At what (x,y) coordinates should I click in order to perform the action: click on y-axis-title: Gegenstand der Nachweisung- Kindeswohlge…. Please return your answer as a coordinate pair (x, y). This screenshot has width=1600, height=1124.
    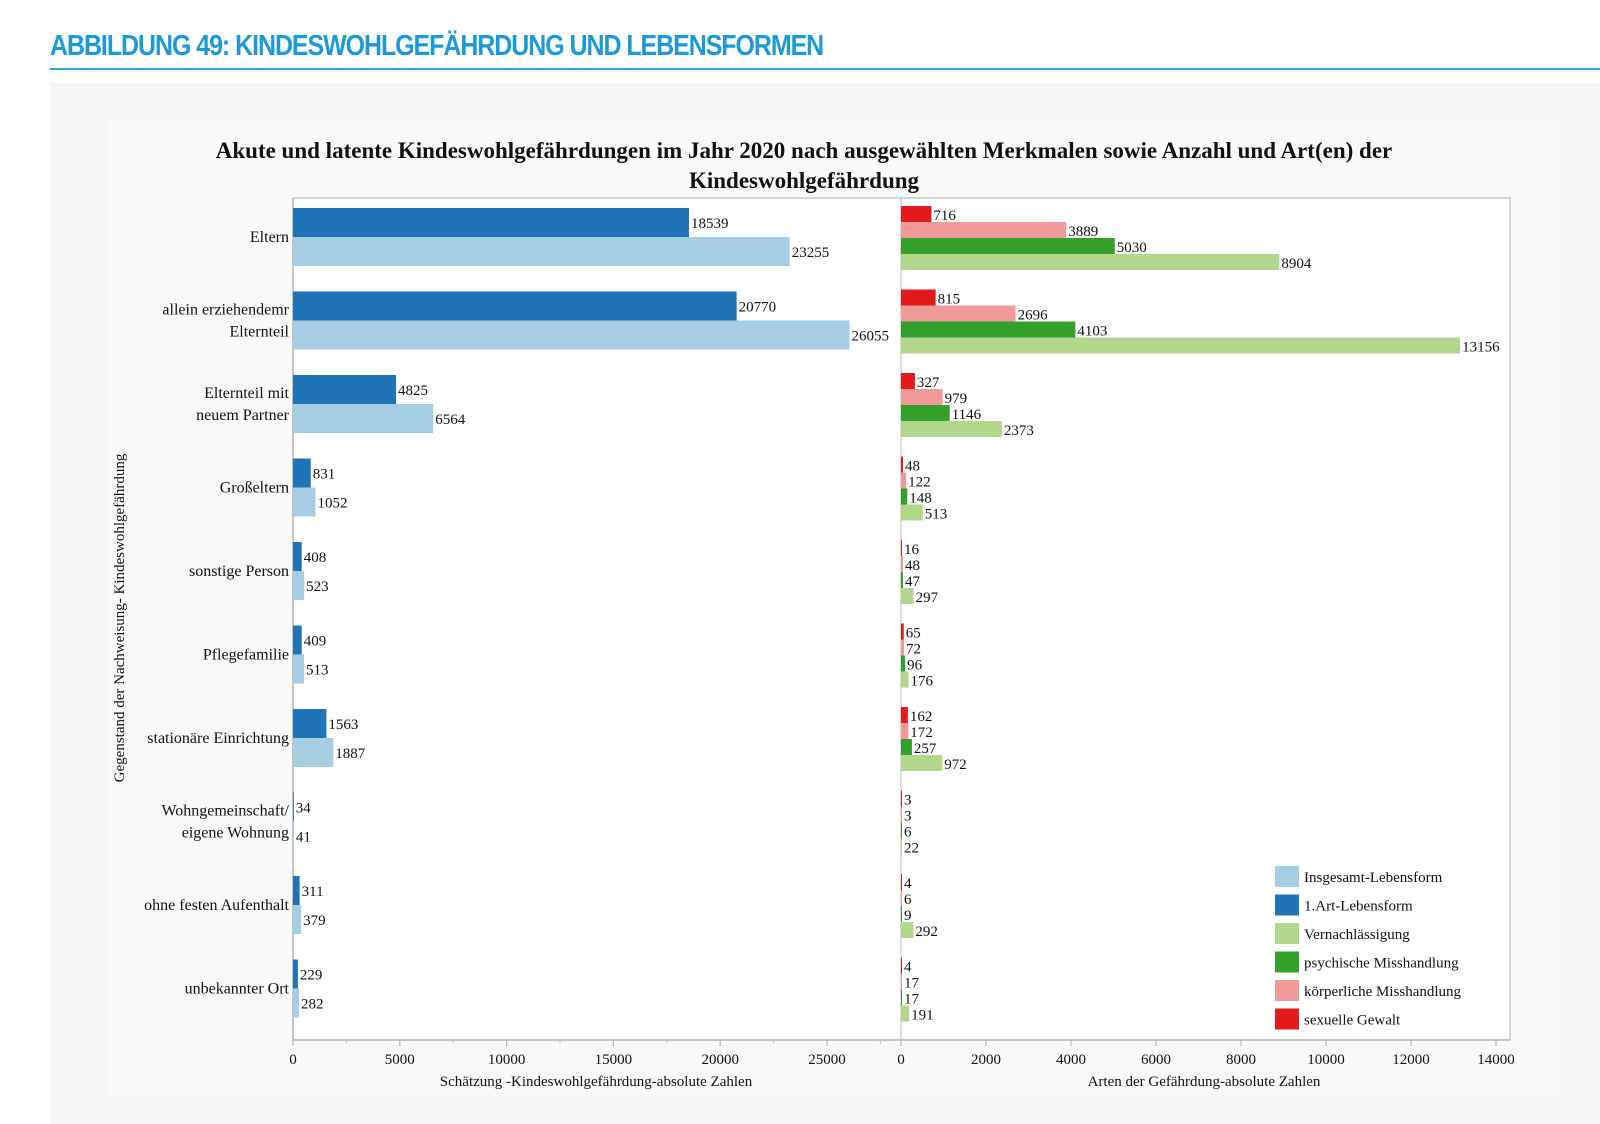
    Looking at the image, I should click on (120, 617).